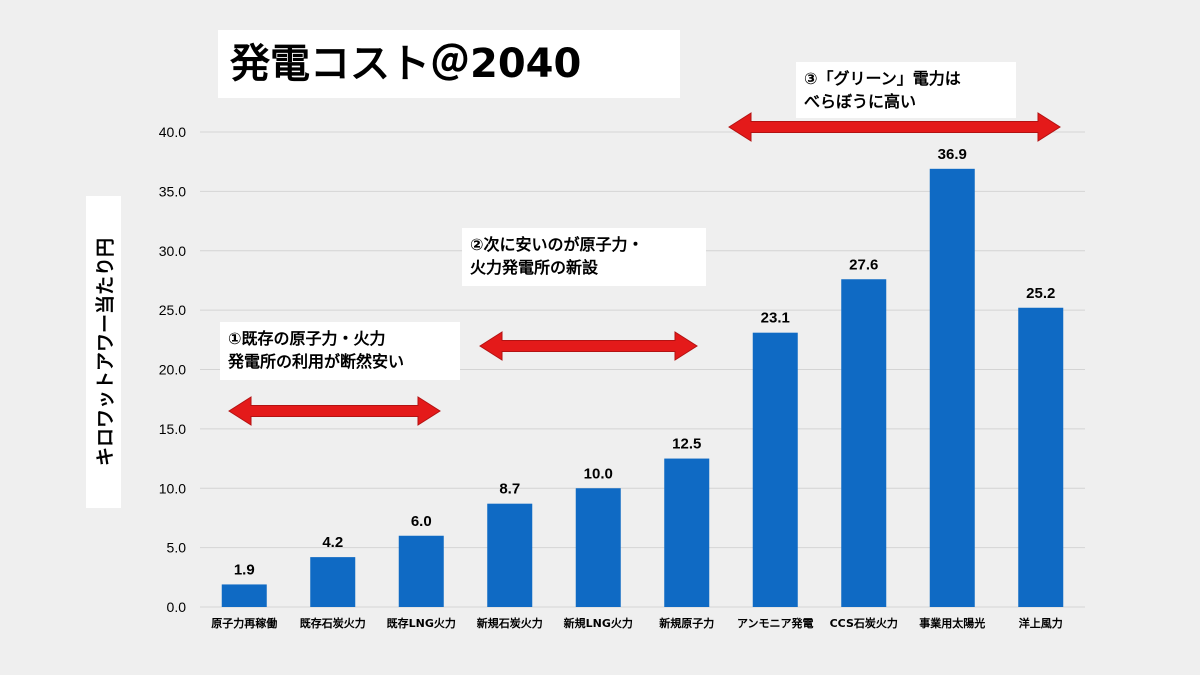 The width and height of the screenshot is (1200, 675). I want to click on y-tick-label: 15.0, so click(172, 429).